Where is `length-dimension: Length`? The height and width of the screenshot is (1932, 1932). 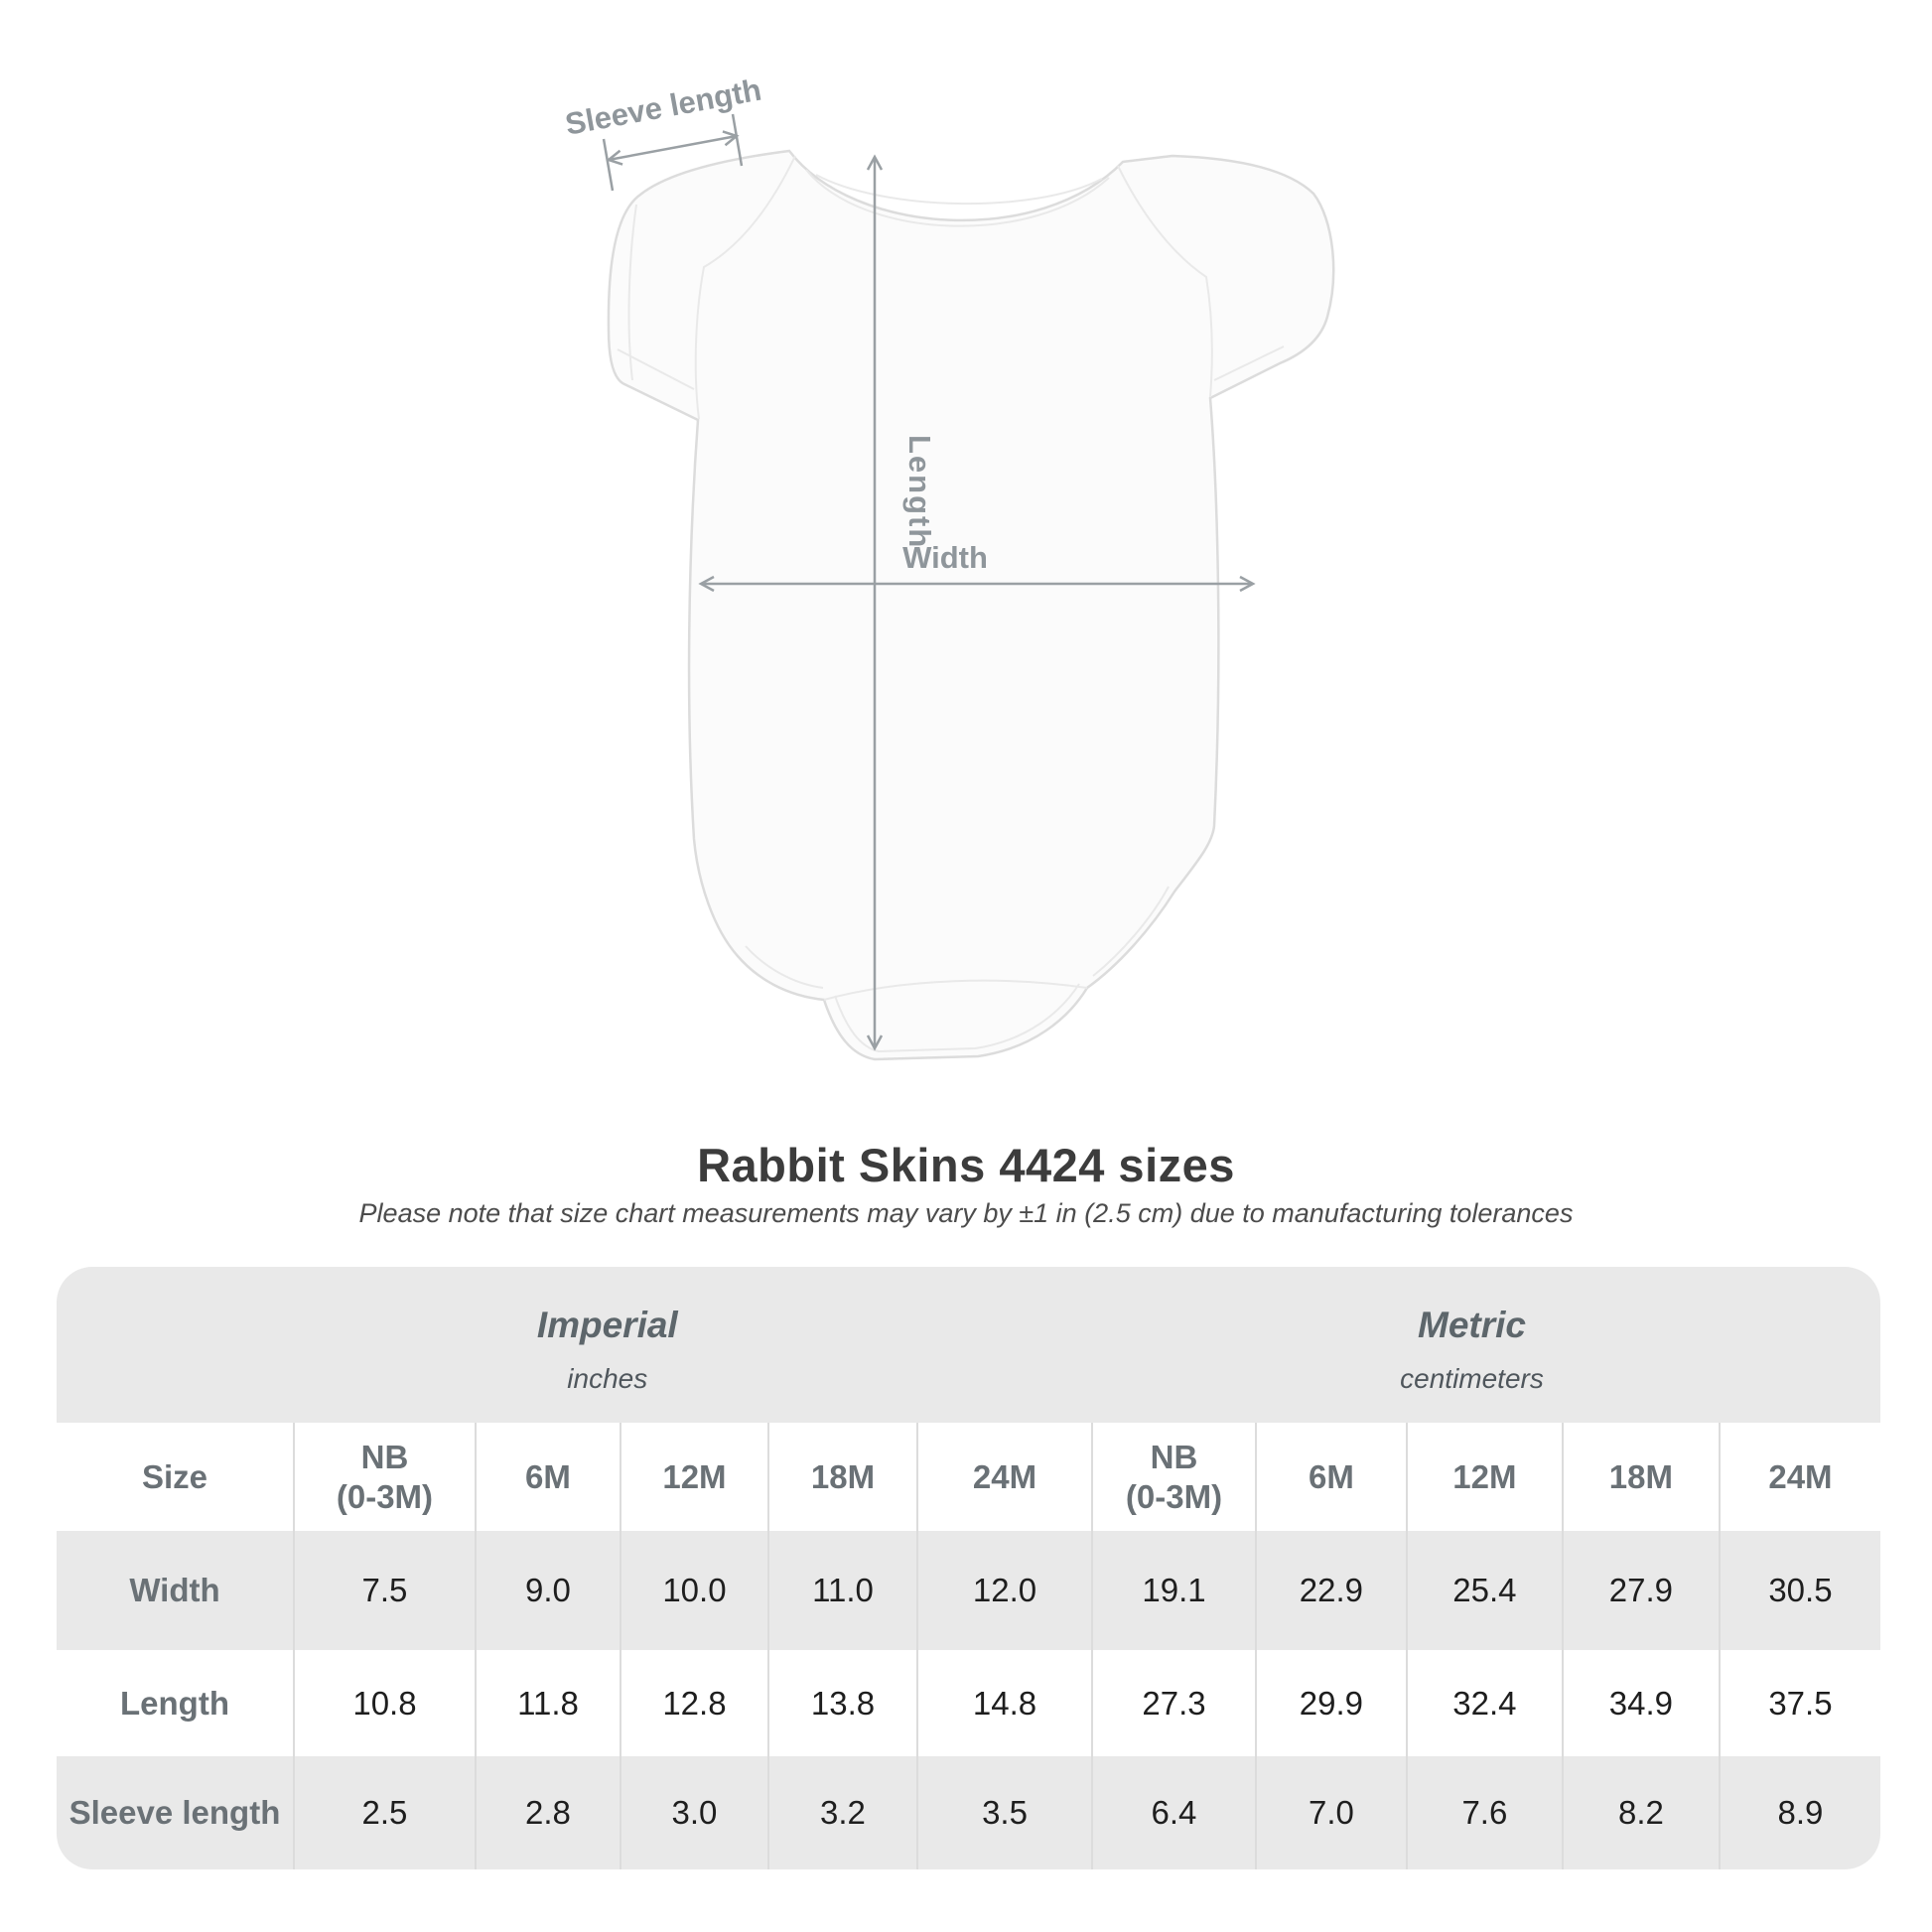 length-dimension: Length is located at coordinates (902, 602).